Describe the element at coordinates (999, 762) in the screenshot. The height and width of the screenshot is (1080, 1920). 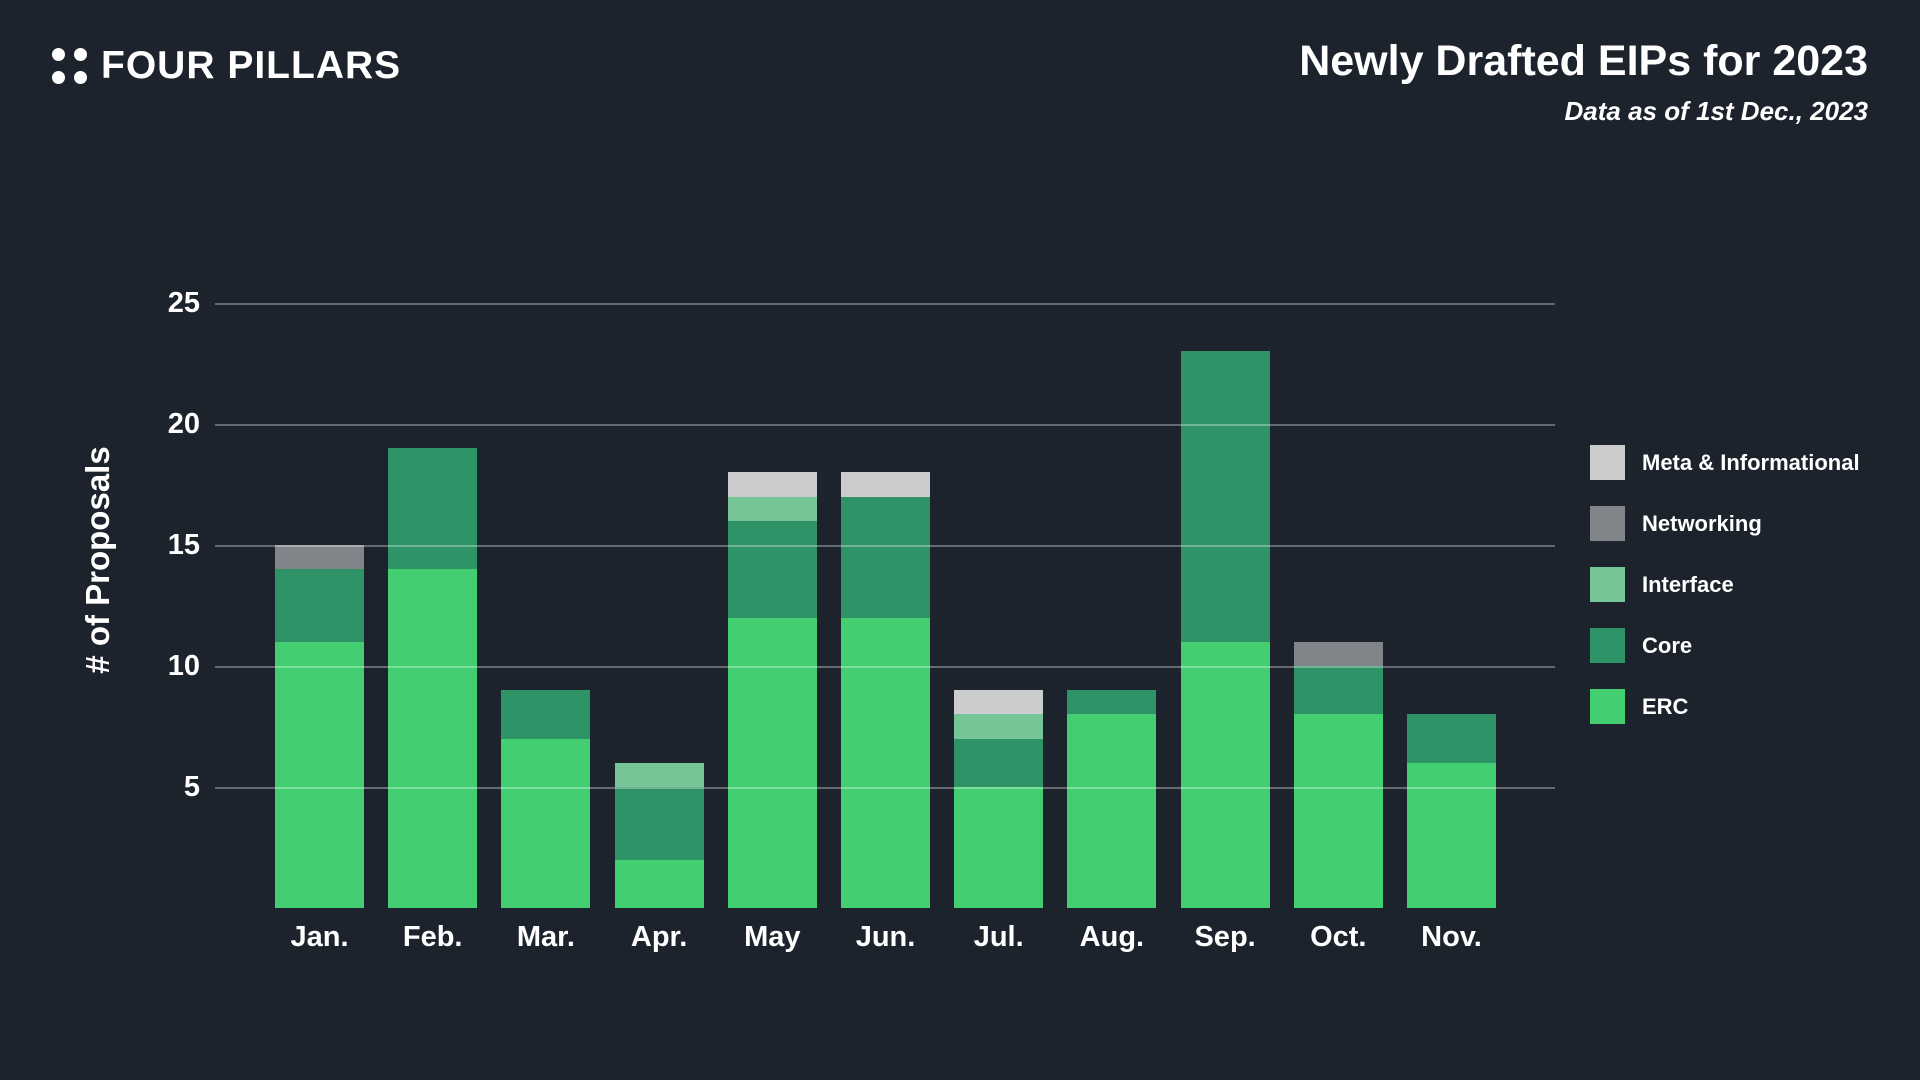
I see `bar-segment-core-jul` at that location.